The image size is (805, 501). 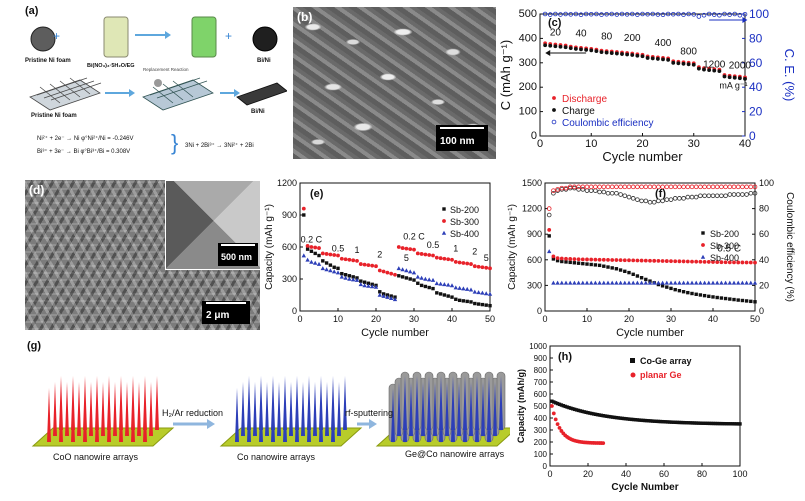 I want to click on y-tick-label: 200, so click(x=541, y=442).